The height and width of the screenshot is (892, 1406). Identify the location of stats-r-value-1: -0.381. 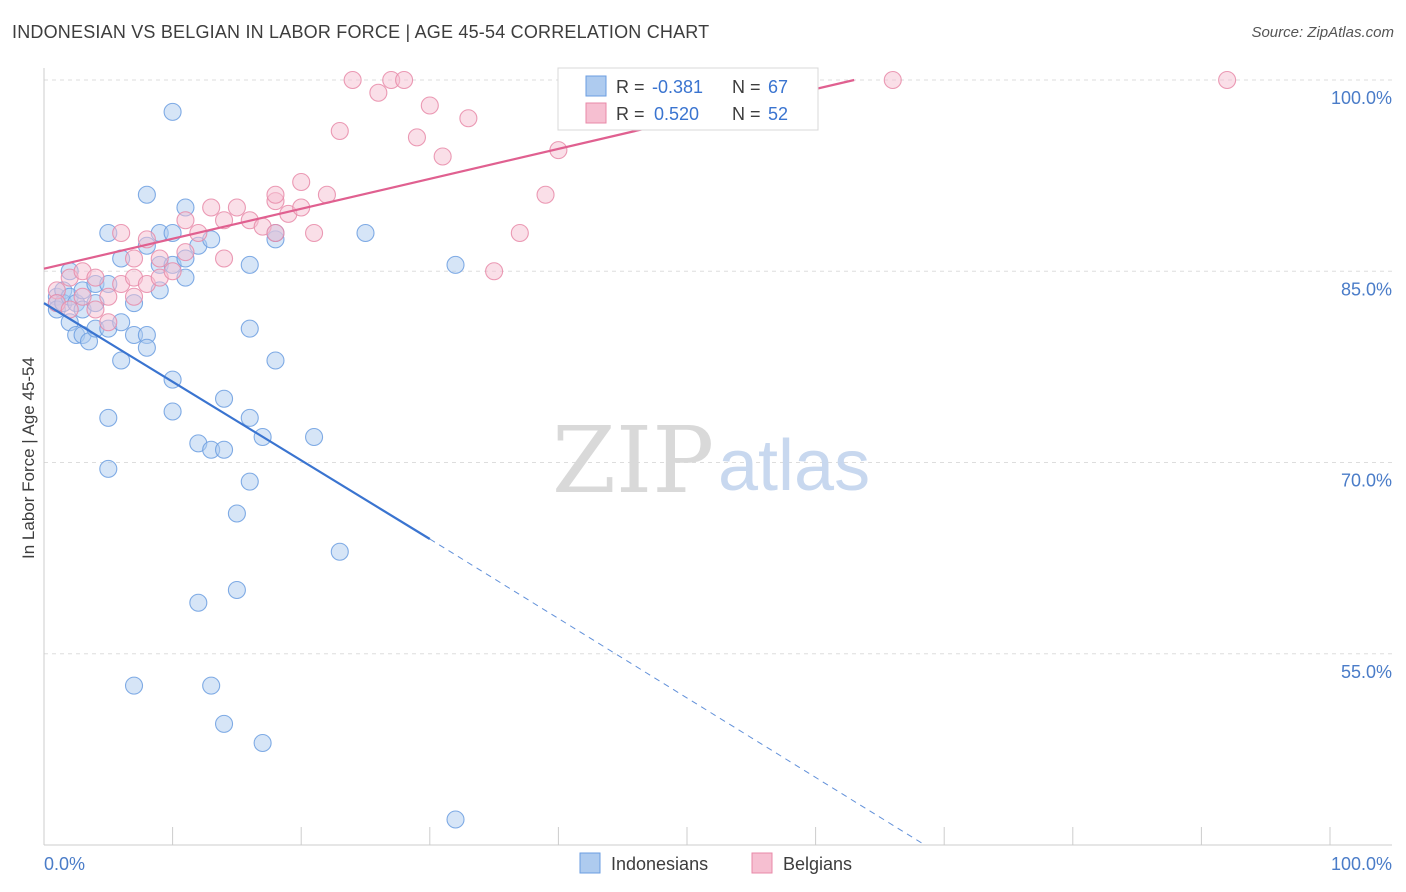
(677, 87).